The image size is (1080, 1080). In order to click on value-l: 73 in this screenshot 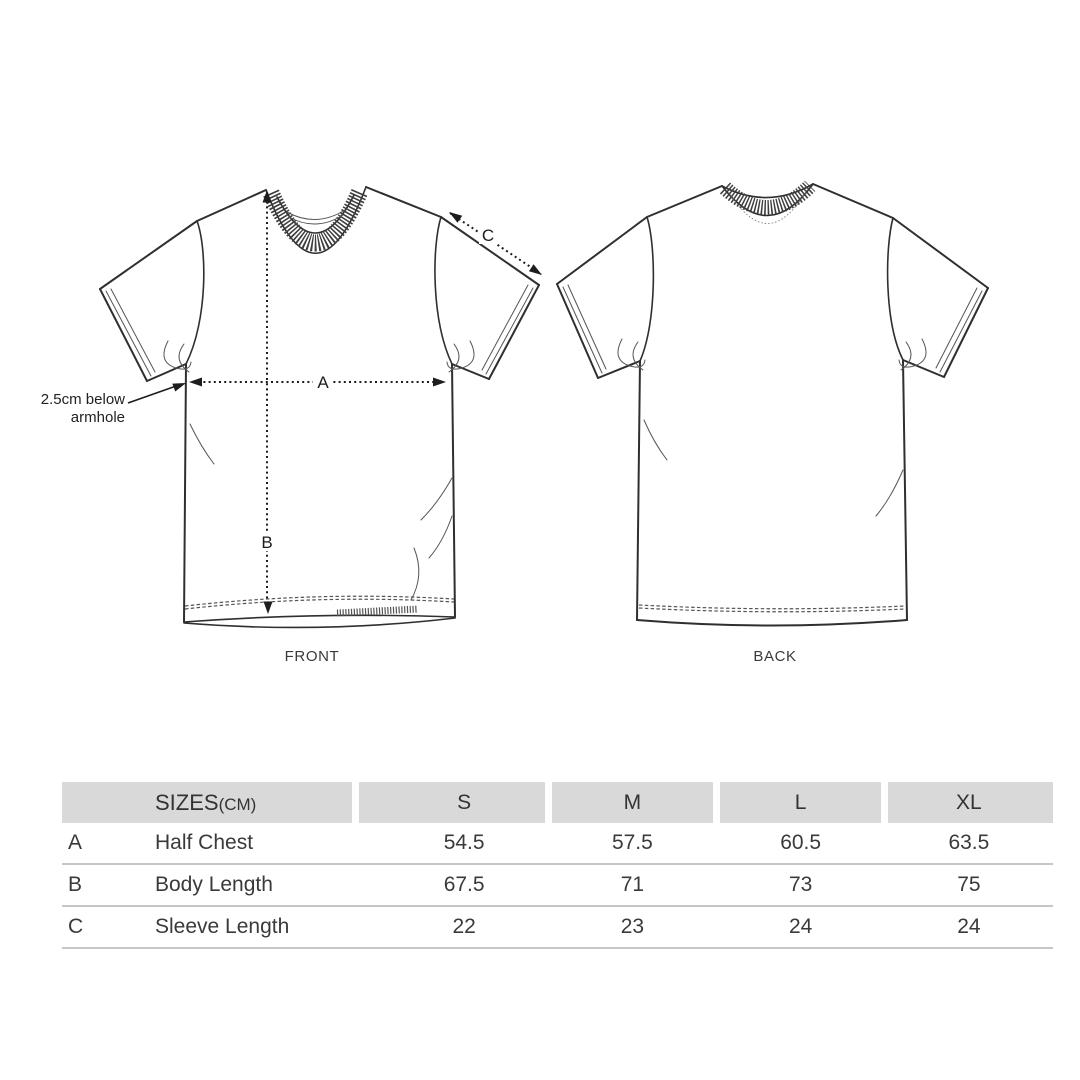, I will do `click(800, 884)`.